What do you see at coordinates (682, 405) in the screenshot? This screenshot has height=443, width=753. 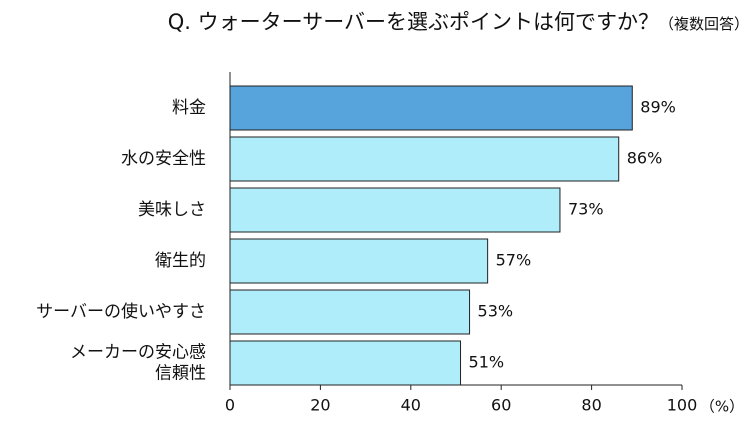 I see `x-tick-label-5: 100` at bounding box center [682, 405].